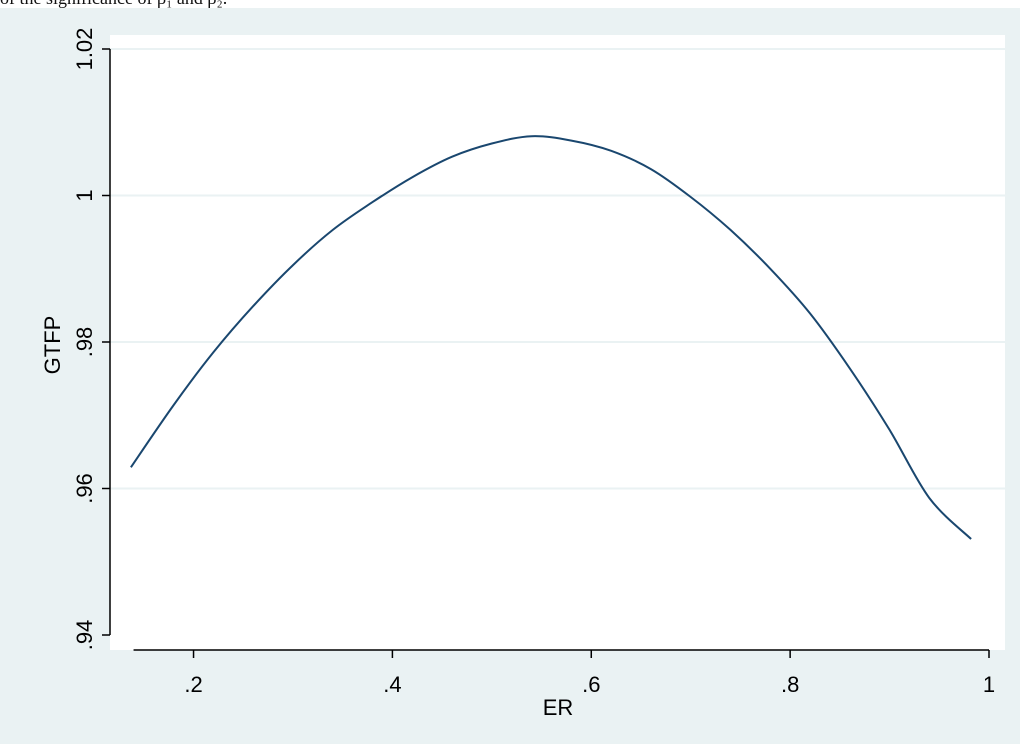 Image resolution: width=1020 pixels, height=749 pixels. What do you see at coordinates (790, 684) in the screenshot?
I see `x-tick-label: .8` at bounding box center [790, 684].